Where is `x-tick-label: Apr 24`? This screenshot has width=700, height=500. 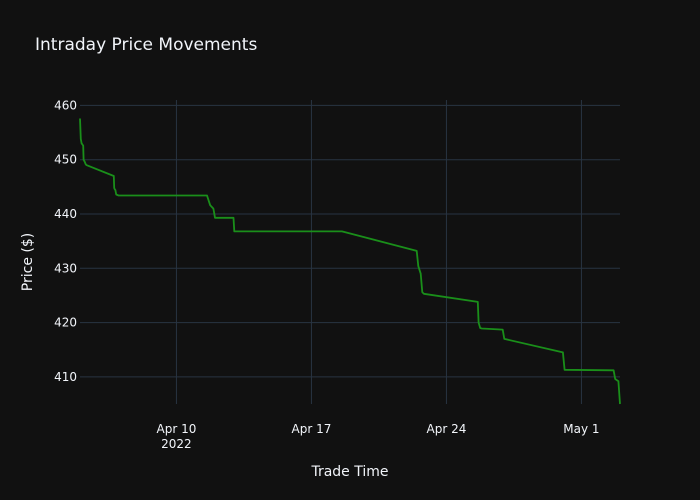 x-tick-label: Apr 24 is located at coordinates (447, 429).